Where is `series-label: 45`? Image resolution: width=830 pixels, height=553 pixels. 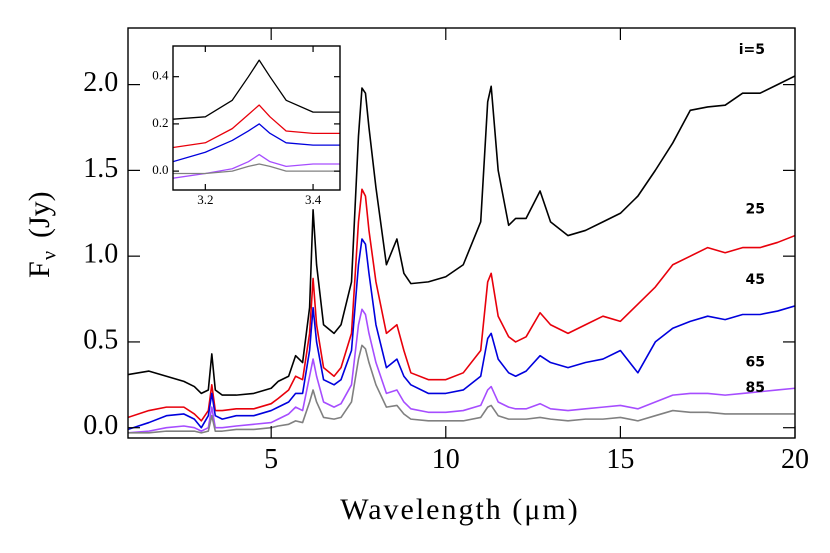
series-label: 45 is located at coordinates (755, 280).